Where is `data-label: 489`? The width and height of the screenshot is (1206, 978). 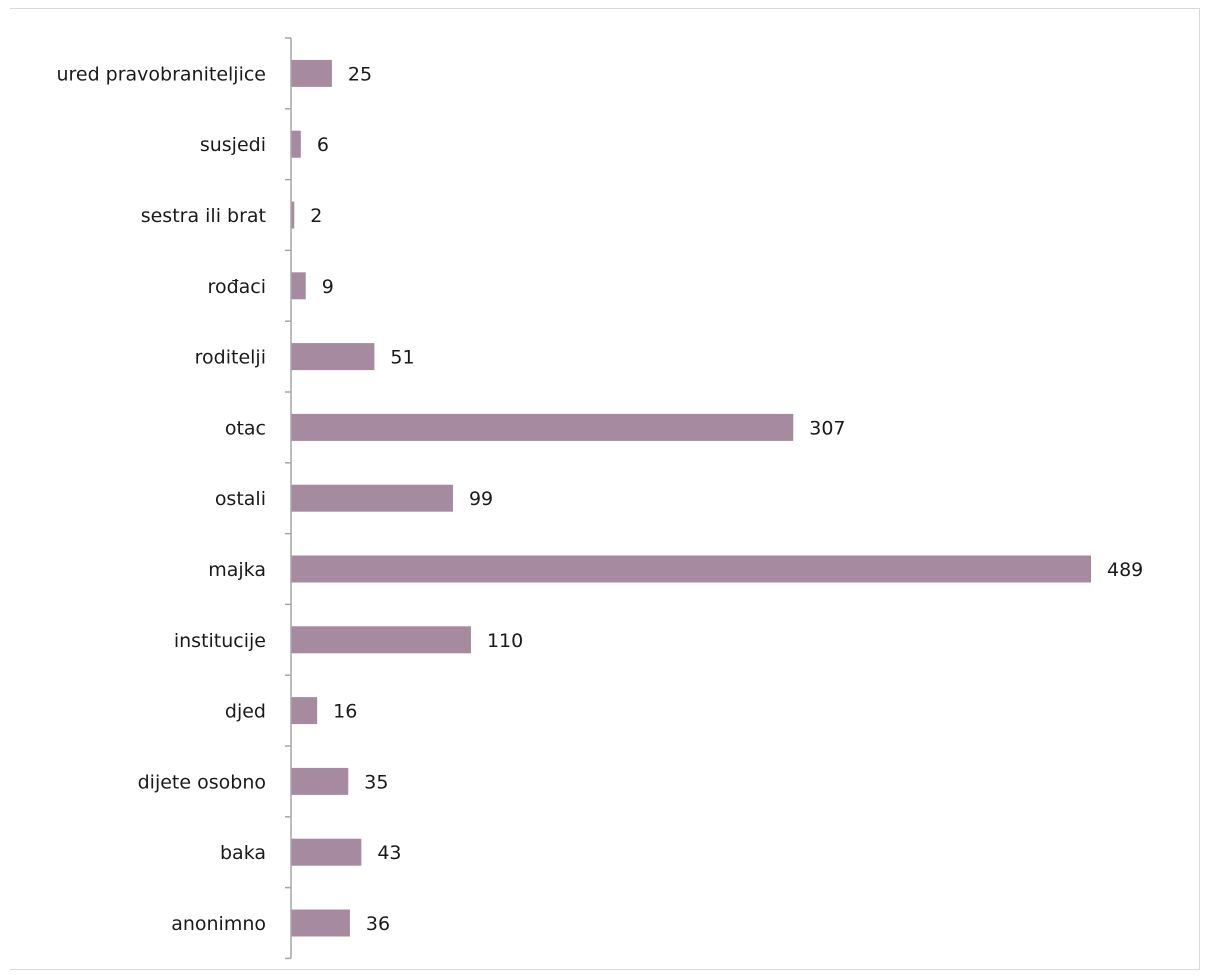
data-label: 489 is located at coordinates (1125, 570).